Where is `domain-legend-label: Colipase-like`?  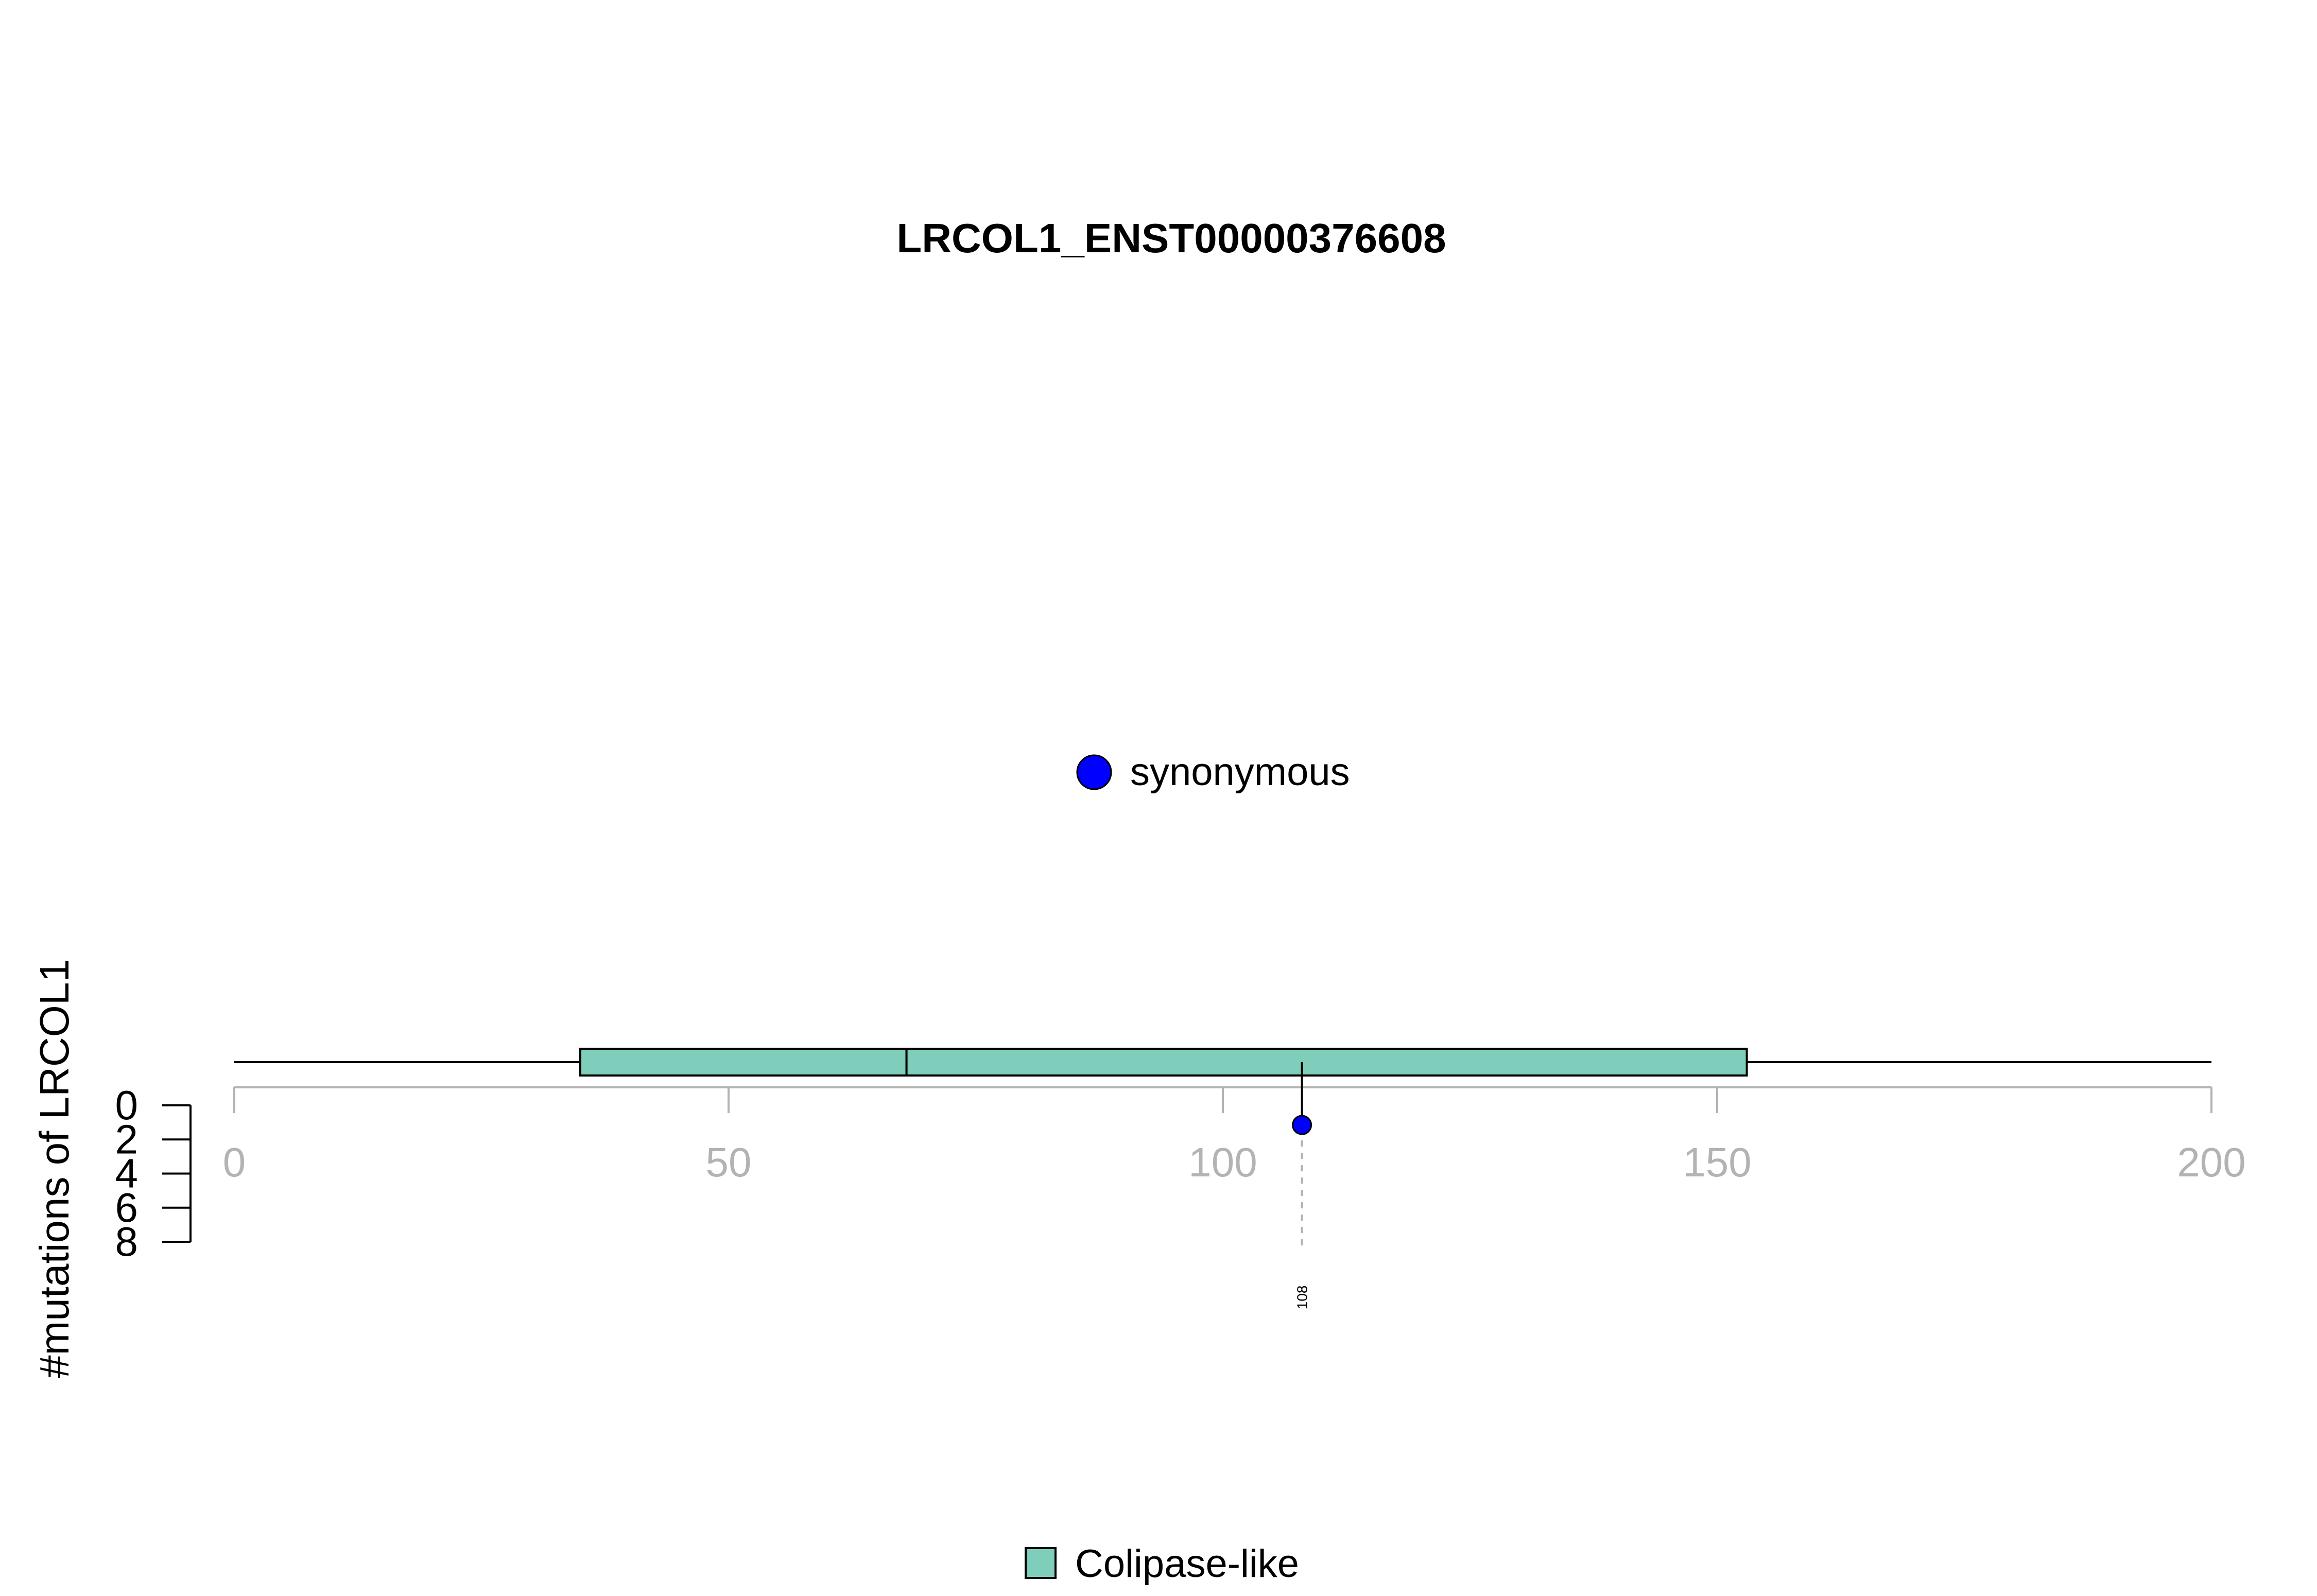
domain-legend-label: Colipase-like is located at coordinates (1187, 1564).